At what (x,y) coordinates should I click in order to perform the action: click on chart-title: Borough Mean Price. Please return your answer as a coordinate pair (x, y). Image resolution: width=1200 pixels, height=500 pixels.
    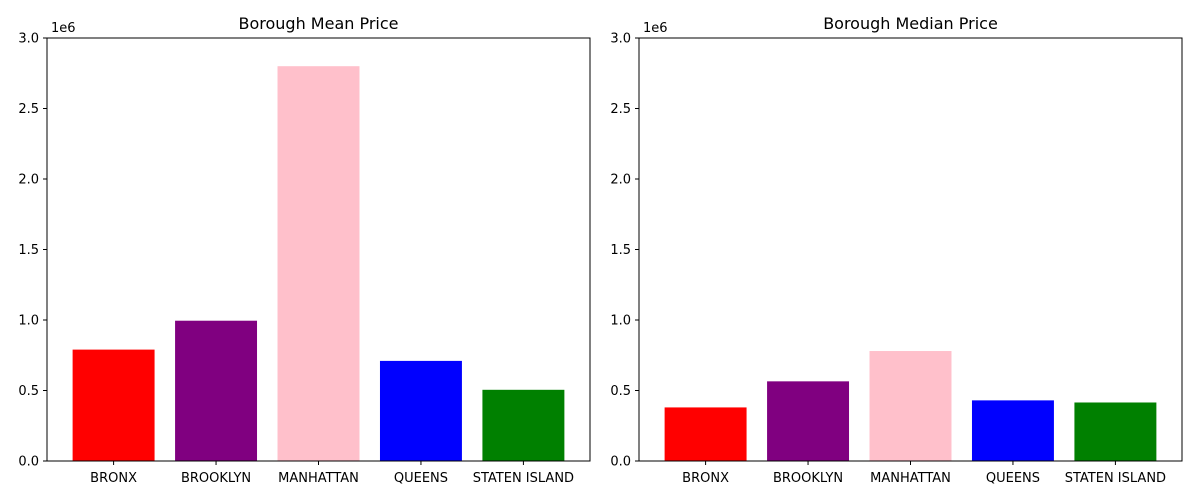
    Looking at the image, I should click on (318, 23).